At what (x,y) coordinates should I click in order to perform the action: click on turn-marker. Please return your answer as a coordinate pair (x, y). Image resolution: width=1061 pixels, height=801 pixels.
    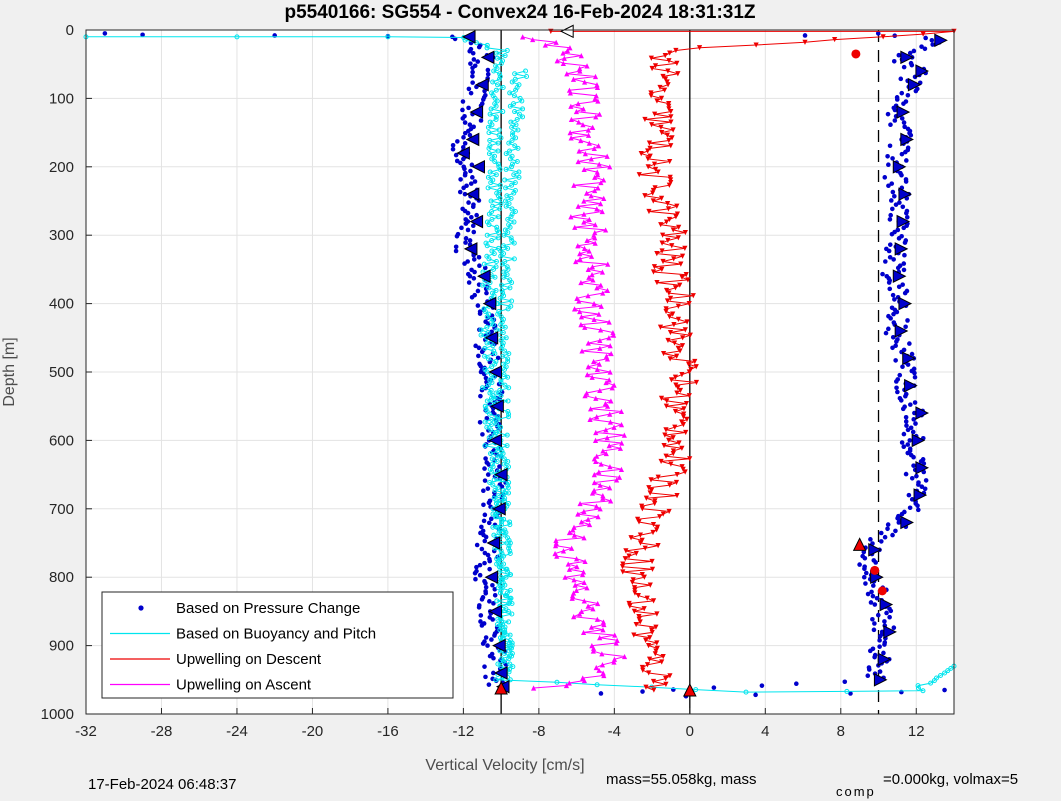
    Looking at the image, I should click on (501, 687).